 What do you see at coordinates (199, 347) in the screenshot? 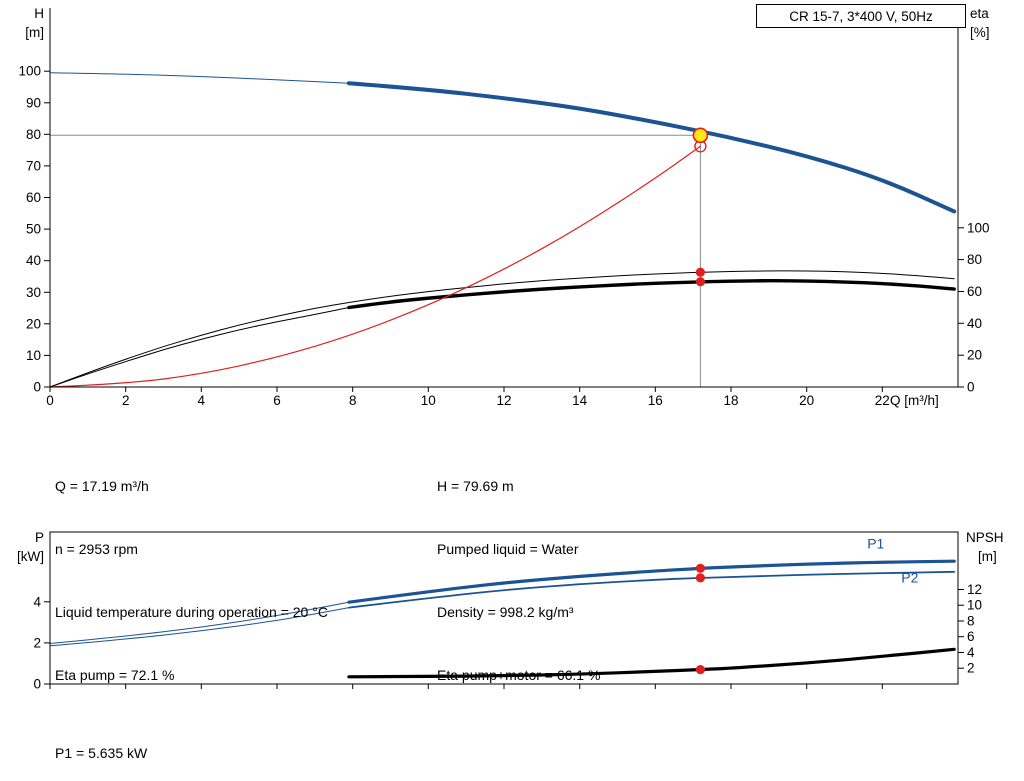
I see `eta-pump-motor-curve-thin` at bounding box center [199, 347].